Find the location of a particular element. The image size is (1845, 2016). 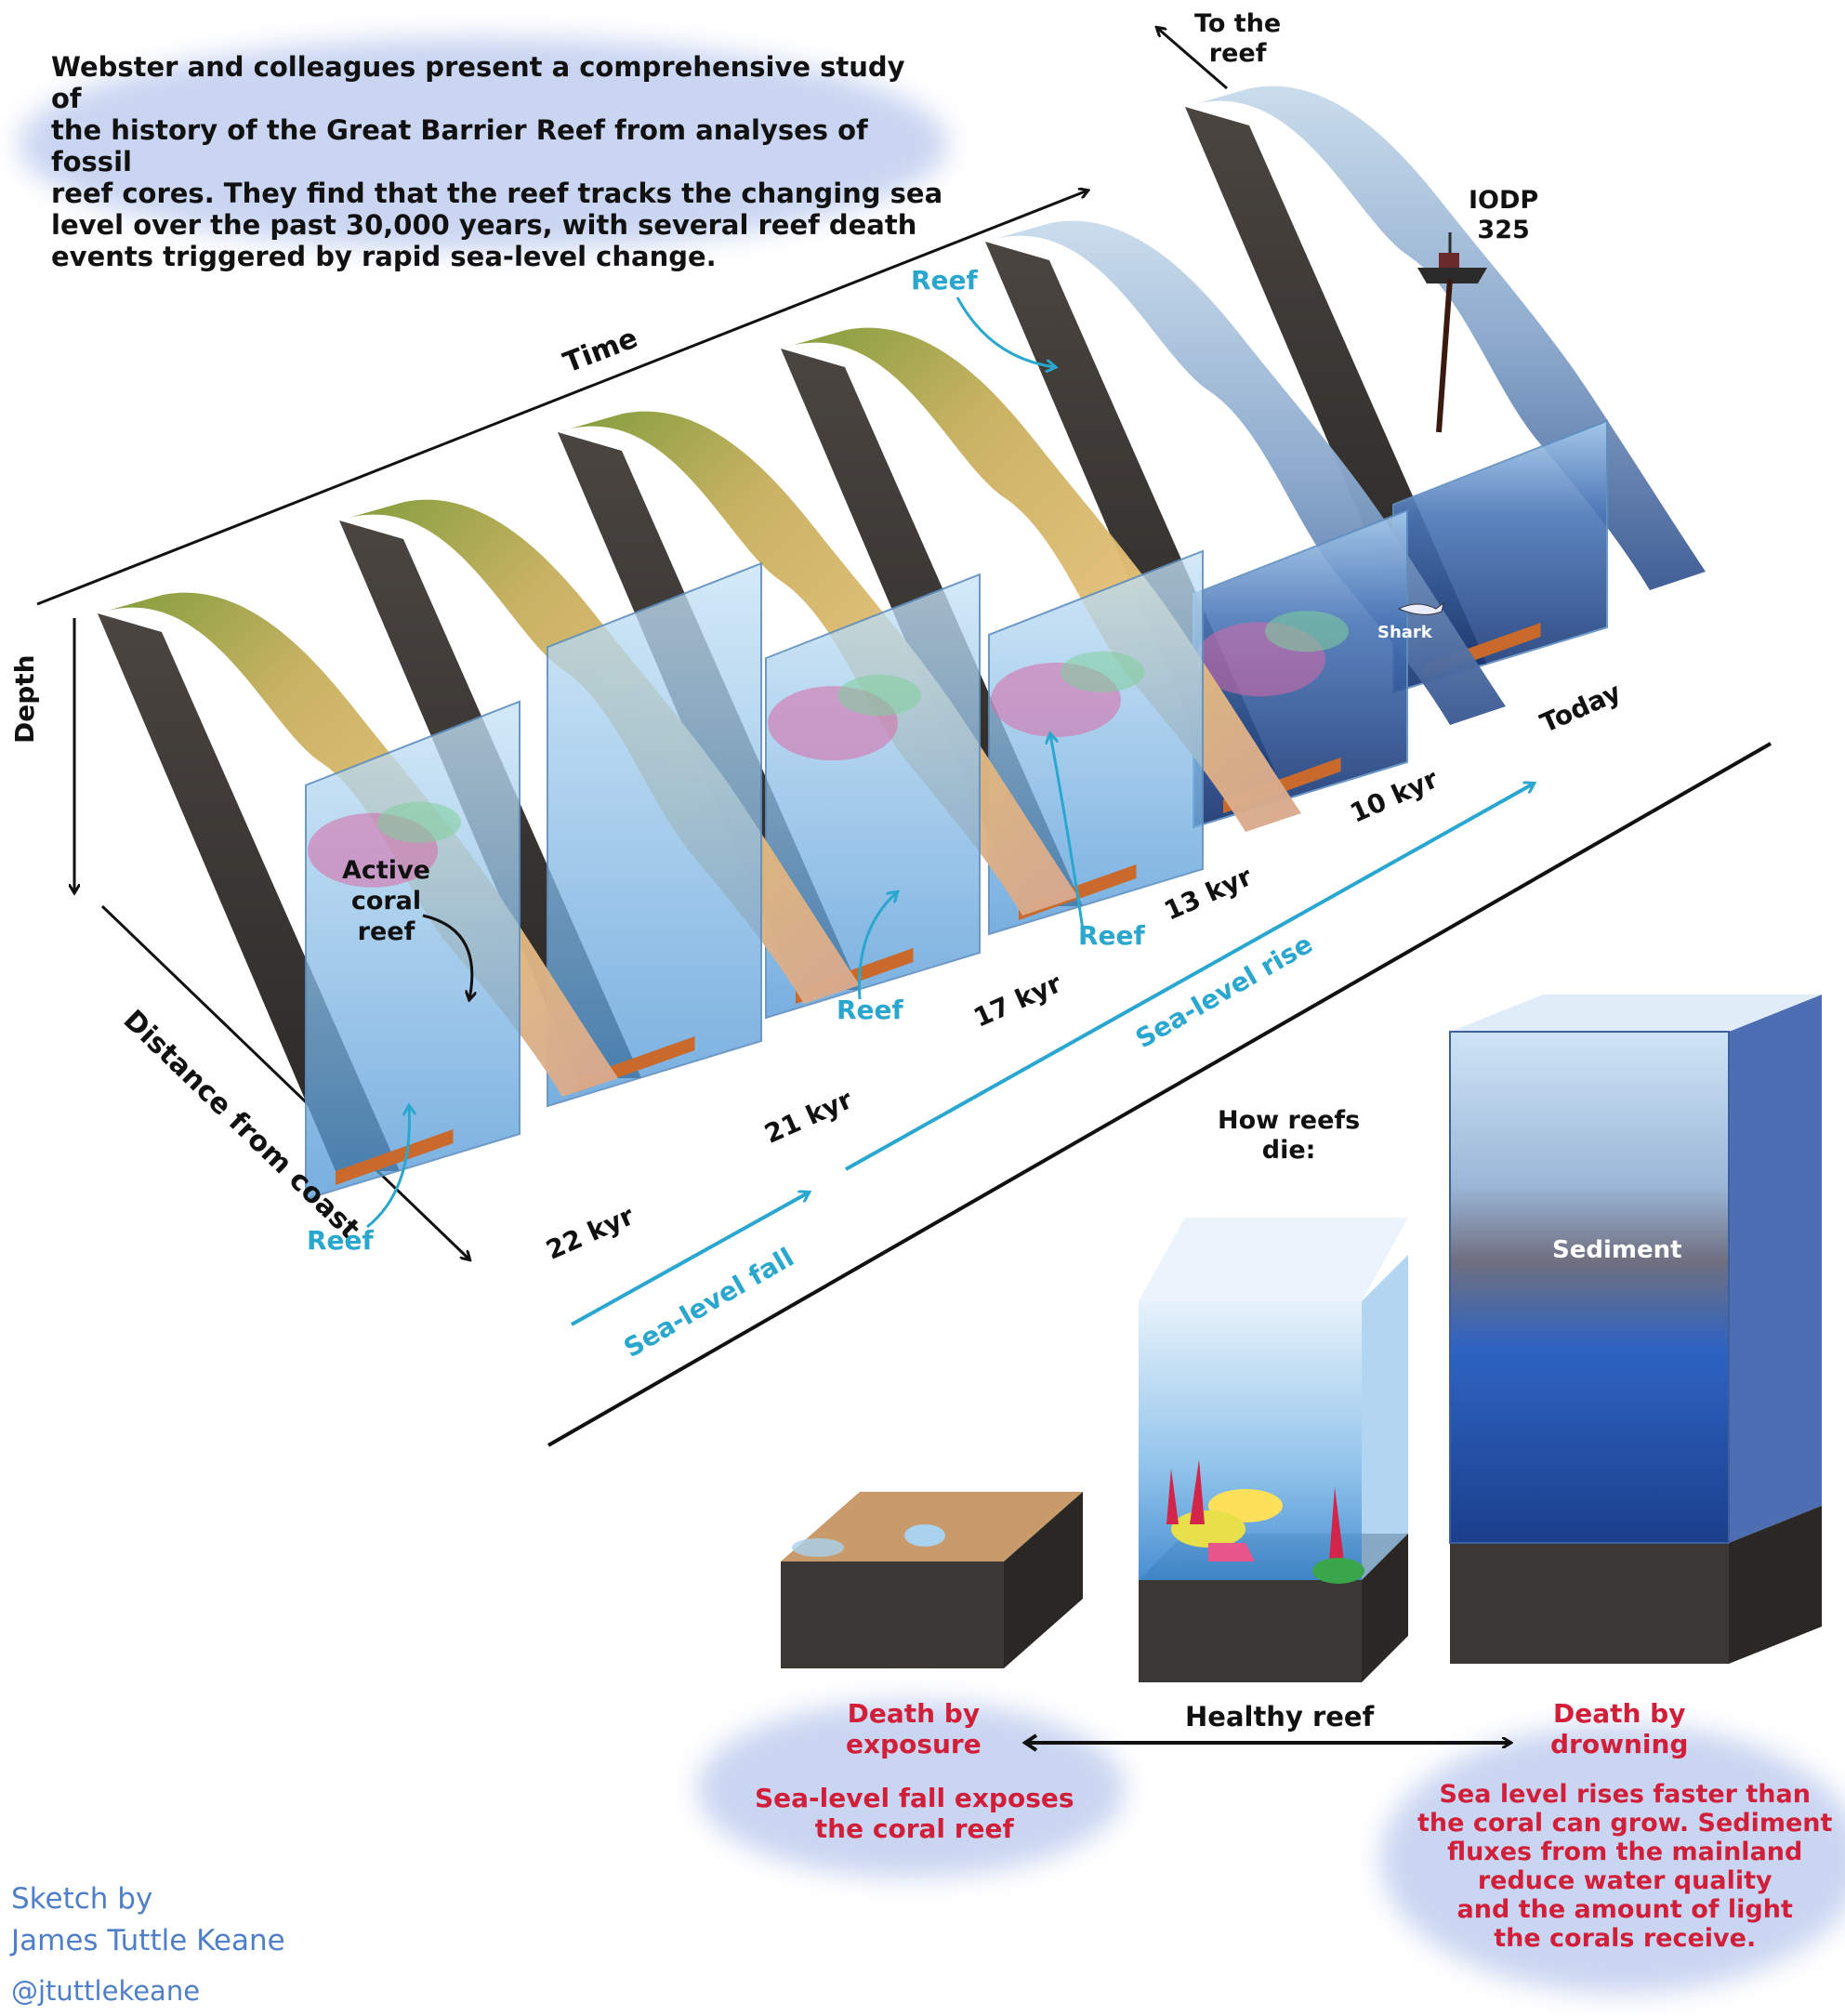

death-drowning-desc-line: Sea level rises faster than is located at coordinates (1625, 1795).